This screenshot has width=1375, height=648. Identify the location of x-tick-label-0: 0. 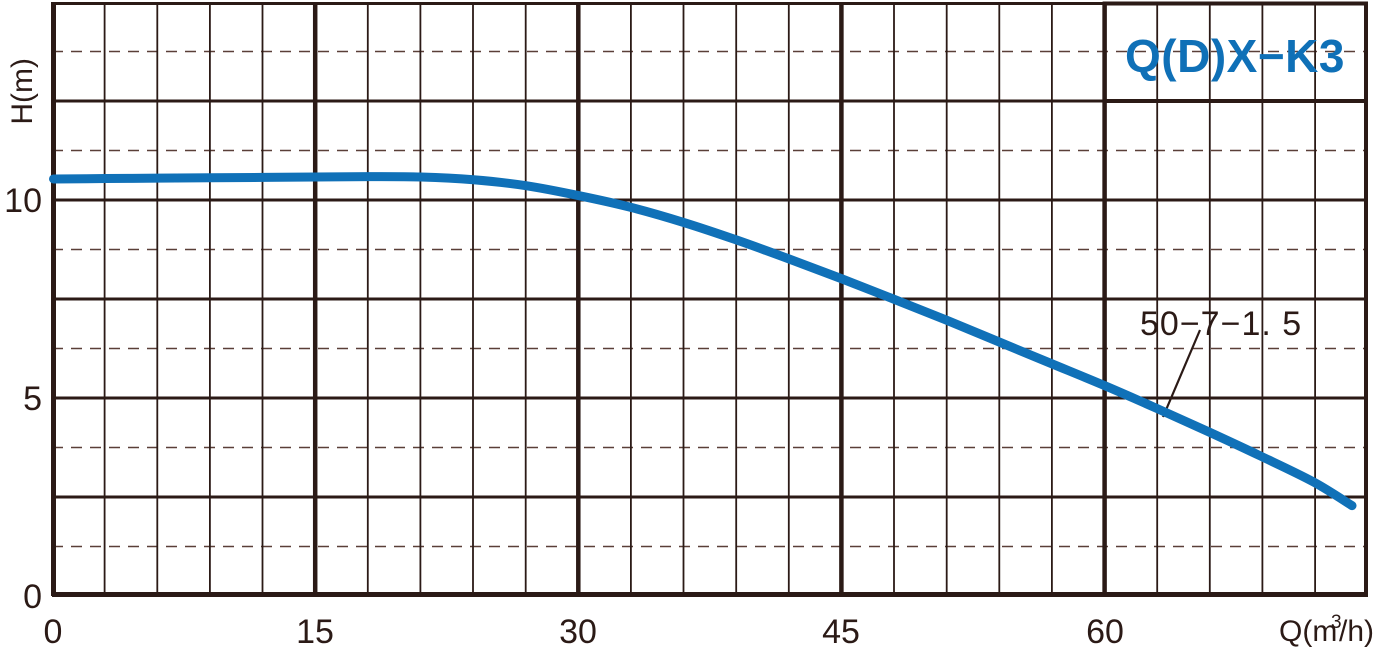
(53, 630).